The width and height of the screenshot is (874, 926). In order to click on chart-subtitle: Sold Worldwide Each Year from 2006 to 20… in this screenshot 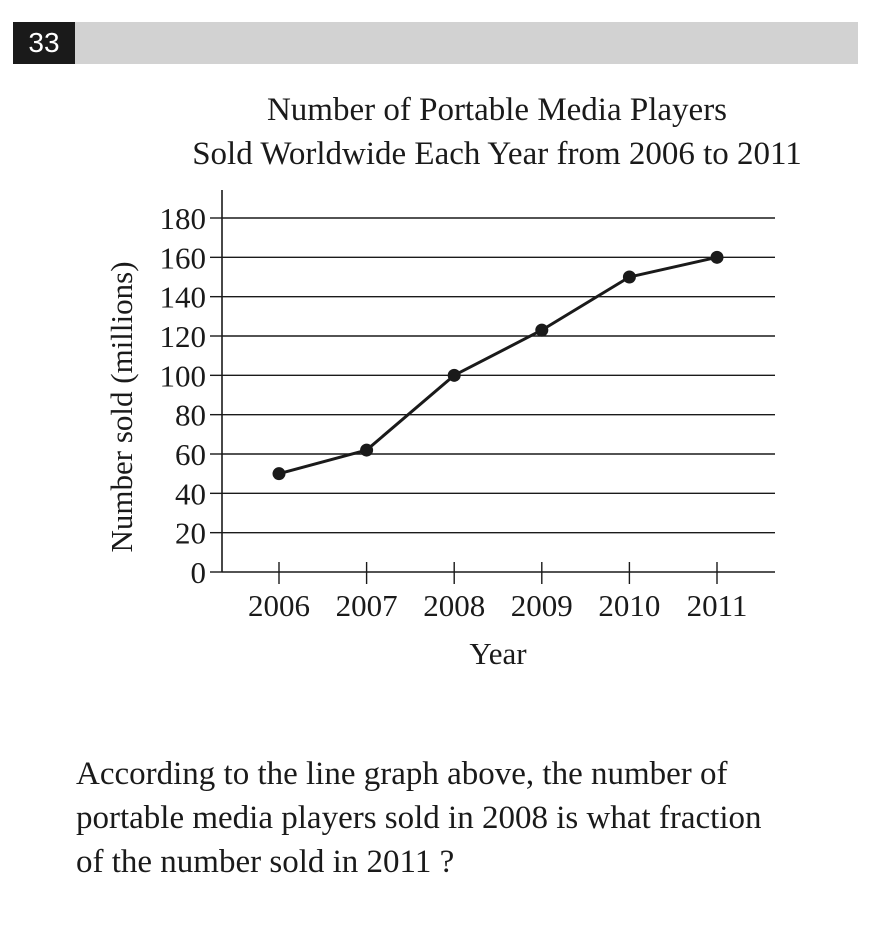, I will do `click(497, 154)`.